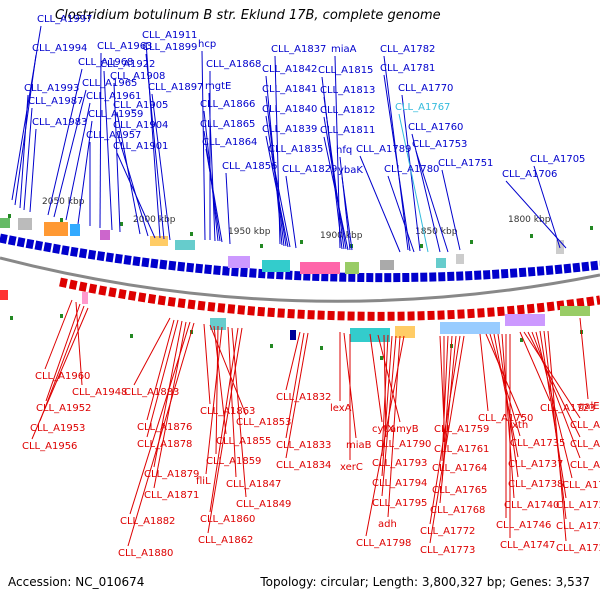  Describe the element at coordinates (404, 429) in the screenshot. I see `reverse-gene-label: amyB` at that location.